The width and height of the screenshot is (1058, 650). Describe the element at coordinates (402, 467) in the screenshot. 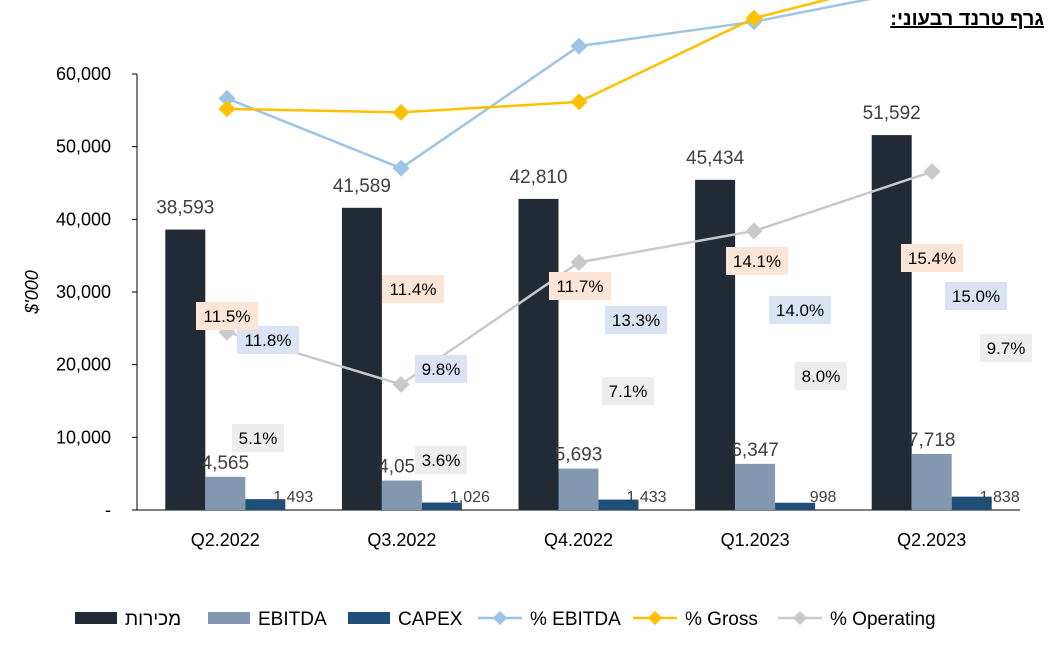

I see `ebitda-value-label: 4,052` at that location.